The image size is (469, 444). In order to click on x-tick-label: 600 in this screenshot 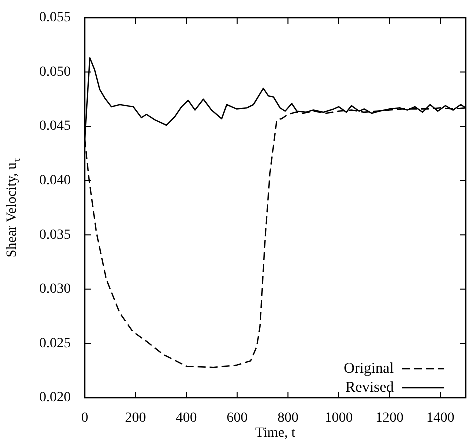, I will do `click(237, 418)`.